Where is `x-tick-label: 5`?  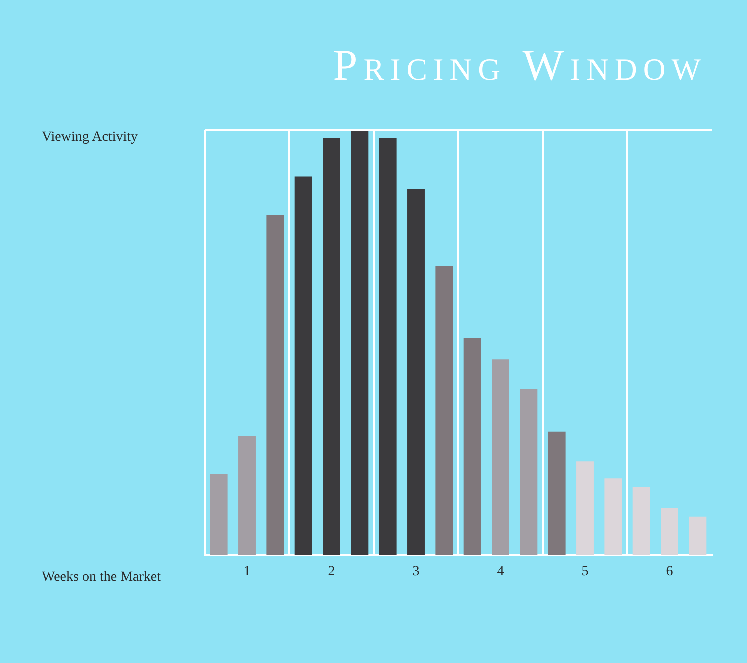 x-tick-label: 5 is located at coordinates (585, 572).